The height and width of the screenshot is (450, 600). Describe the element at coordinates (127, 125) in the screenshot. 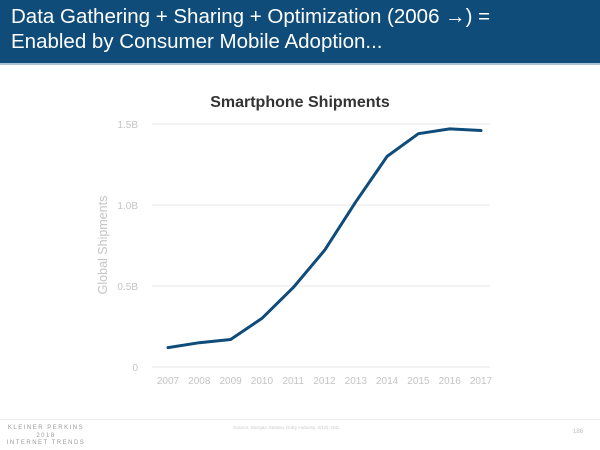

I see `y-tick-label: 1.5B` at that location.